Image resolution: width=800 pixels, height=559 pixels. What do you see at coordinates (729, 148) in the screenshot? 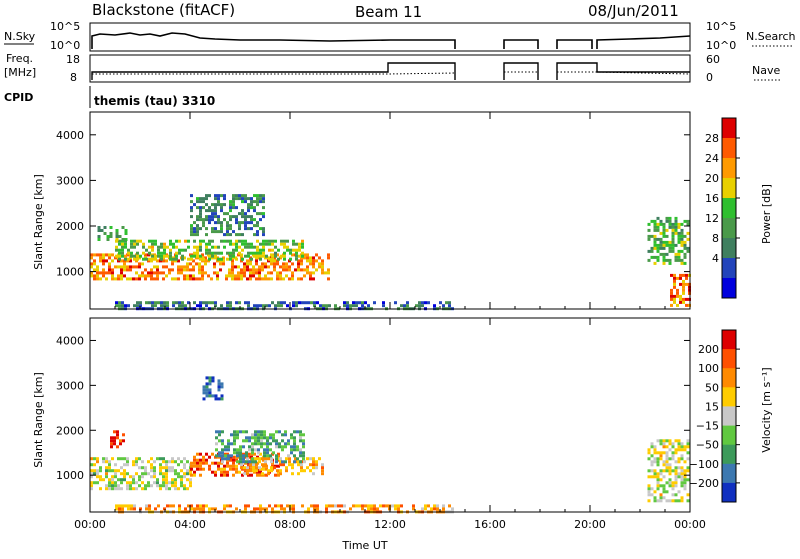
I see `power-colorbar-segment` at bounding box center [729, 148].